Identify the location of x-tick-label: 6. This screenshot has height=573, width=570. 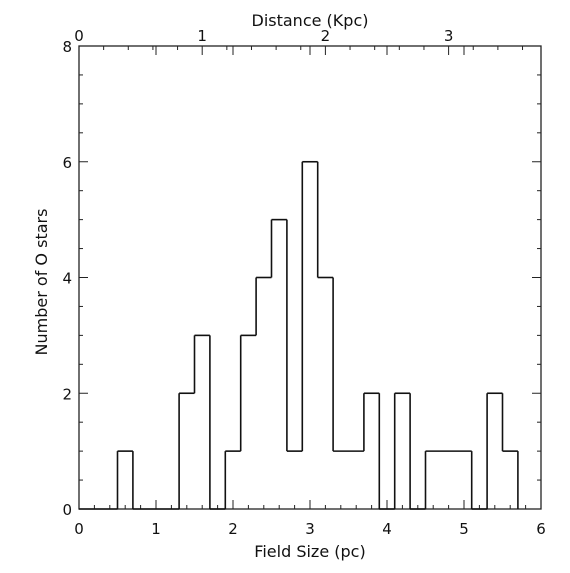
(541, 529).